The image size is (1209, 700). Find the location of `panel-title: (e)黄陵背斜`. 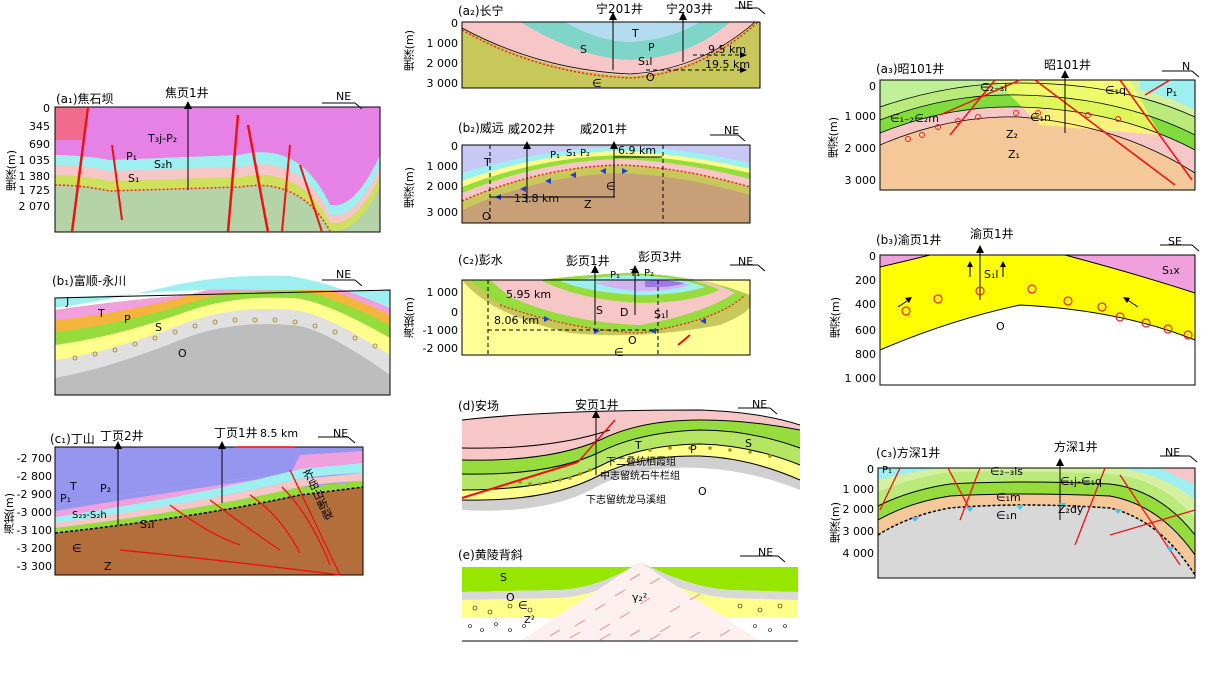

panel-title: (e)黄陵背斜 is located at coordinates (490, 555).